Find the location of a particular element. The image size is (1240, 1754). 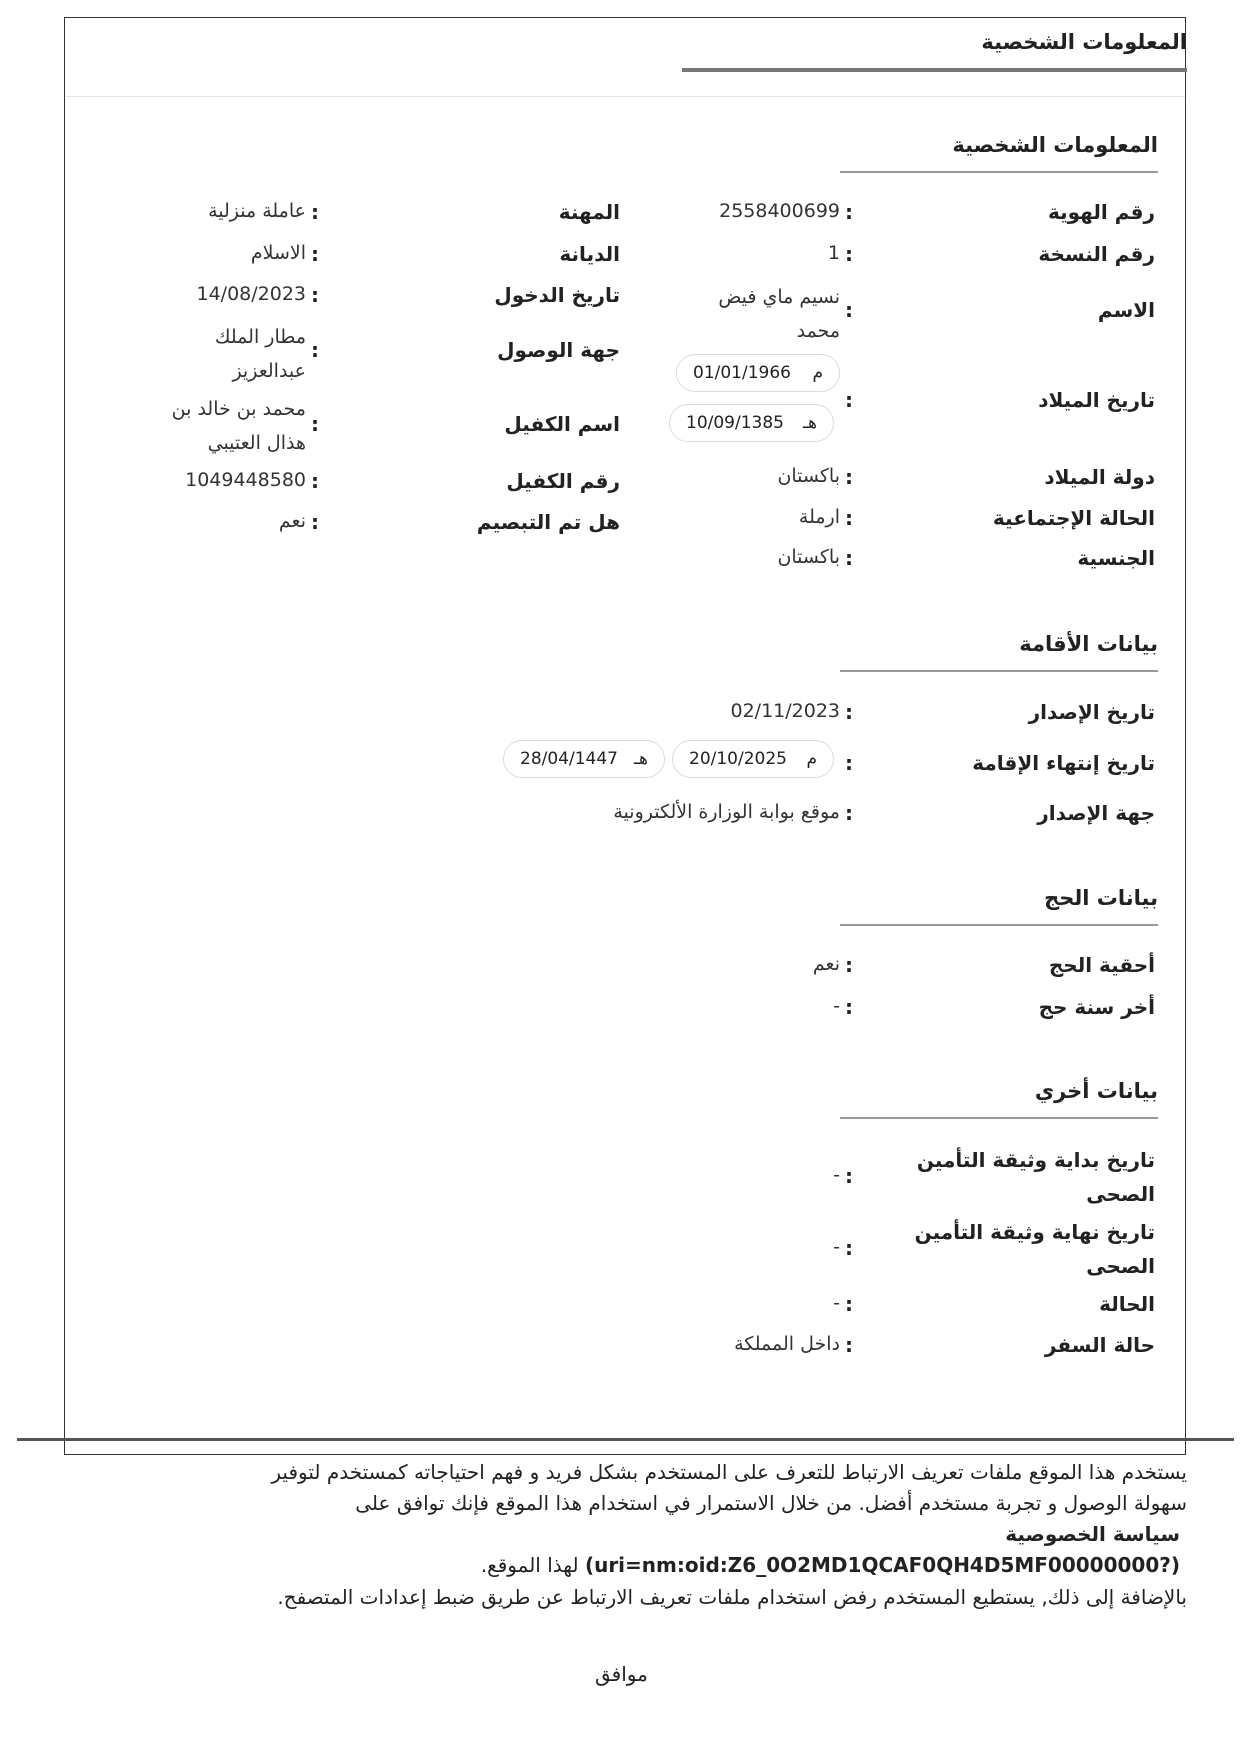

occupation-label: المهنة is located at coordinates (589, 212).